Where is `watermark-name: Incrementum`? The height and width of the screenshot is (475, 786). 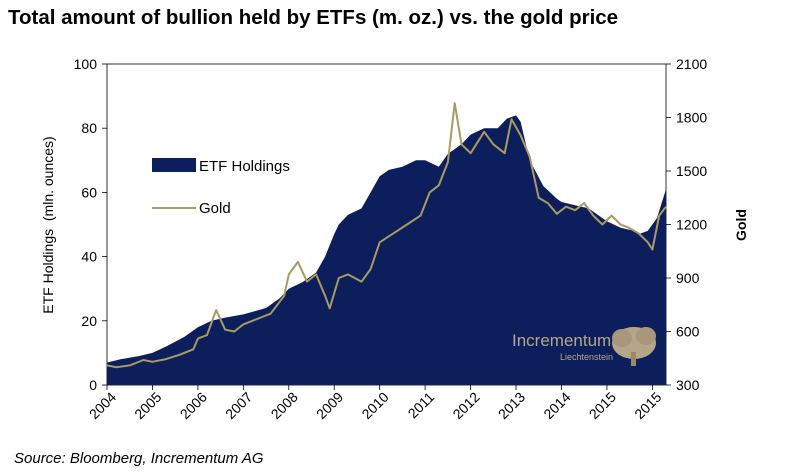
watermark-name: Incrementum is located at coordinates (561, 340).